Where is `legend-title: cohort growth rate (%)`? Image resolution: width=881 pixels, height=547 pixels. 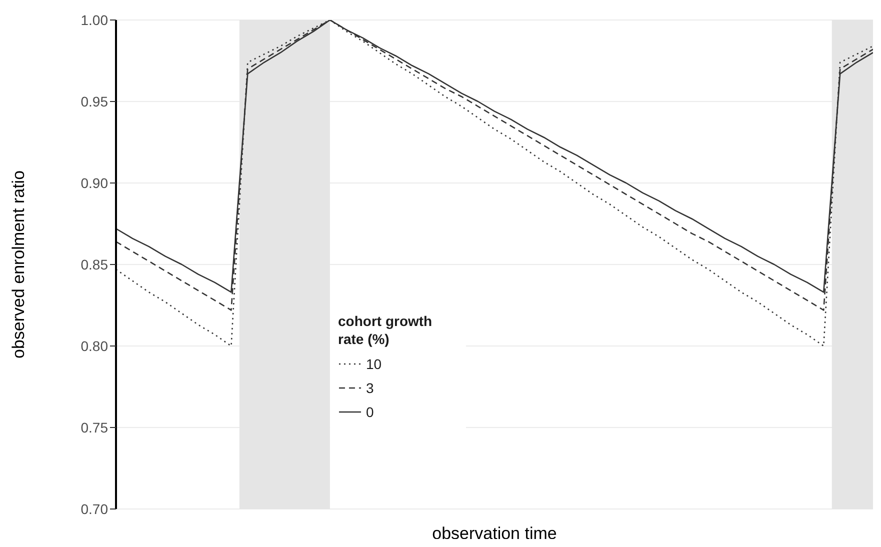
legend-title: cohort growth rate (%) is located at coordinates (386, 330).